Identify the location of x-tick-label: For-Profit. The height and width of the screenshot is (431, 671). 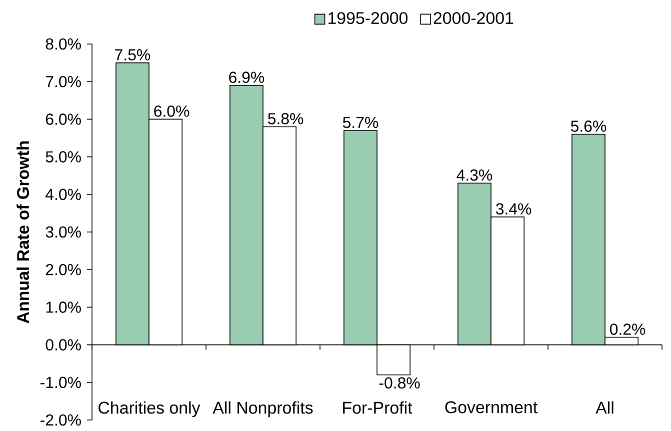
(377, 407).